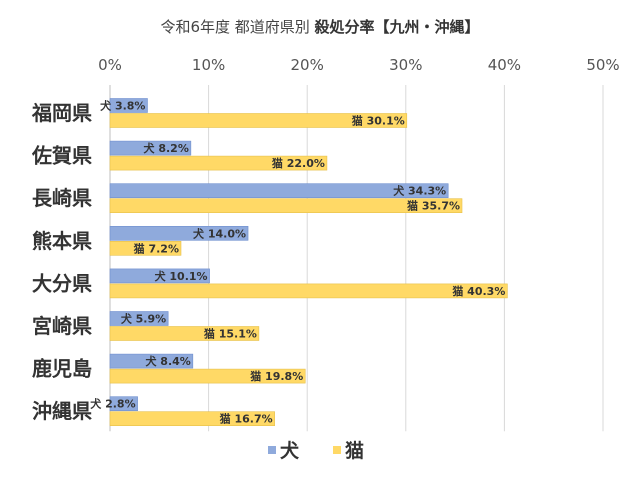 This screenshot has height=480, width=640. I want to click on data-label: 猫 19.8%, so click(276, 376).